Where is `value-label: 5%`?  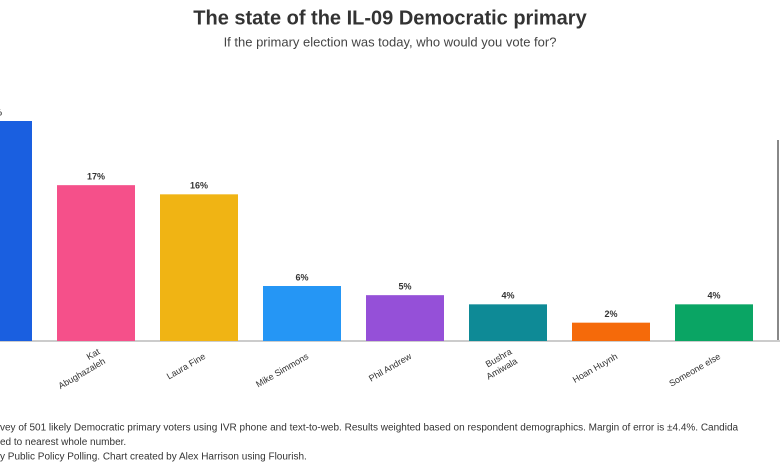 value-label: 5% is located at coordinates (404, 287).